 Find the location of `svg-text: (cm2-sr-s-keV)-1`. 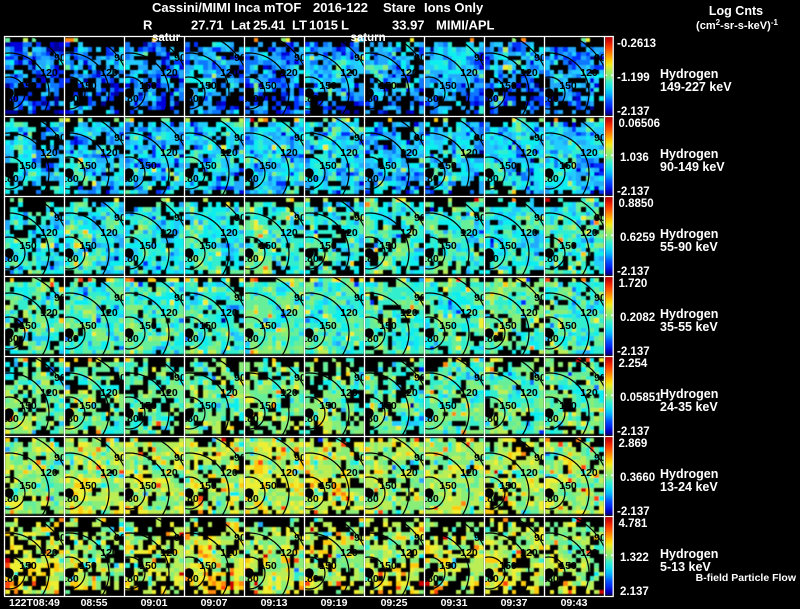

svg-text: (cm2-sr-s-keV)-1 is located at coordinates (737, 25).